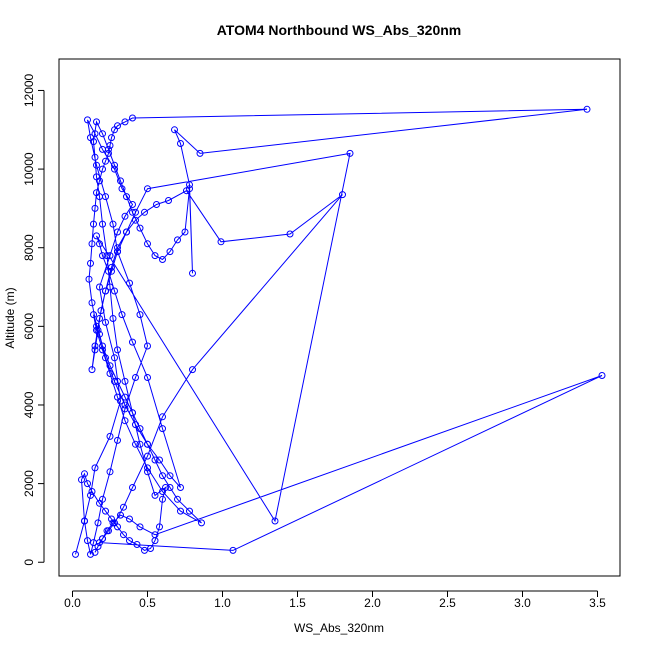 The width and height of the screenshot is (650, 650). I want to click on x-tick-label: 0.0, so click(72, 603).